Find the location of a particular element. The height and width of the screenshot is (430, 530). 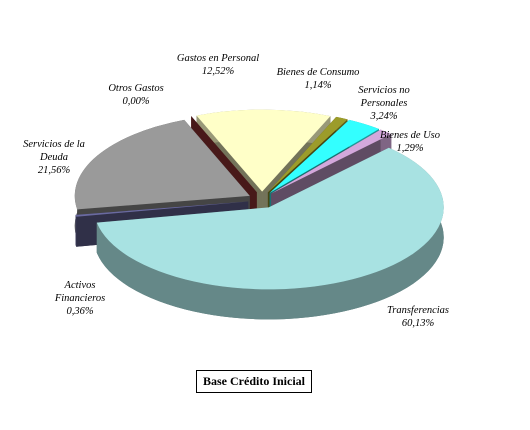

value-label: 1,14% is located at coordinates (318, 85).